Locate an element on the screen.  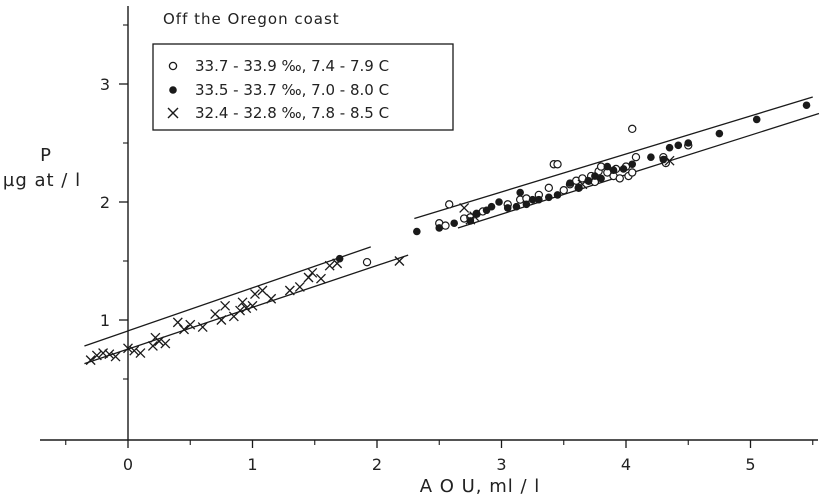
x-tick-label: 0 is located at coordinates (128, 464).